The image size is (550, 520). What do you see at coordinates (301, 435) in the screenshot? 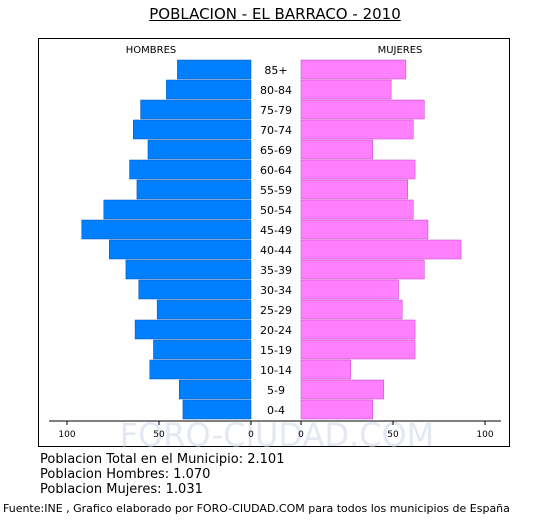
I see `x-tick-right-0: 0` at bounding box center [301, 435].